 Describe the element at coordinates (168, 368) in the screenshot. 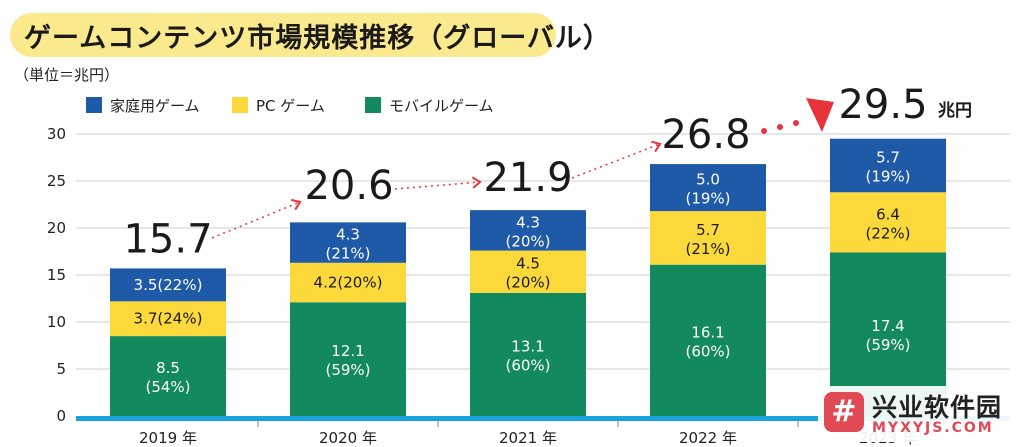

I see `segment-value-label: 8.5` at that location.